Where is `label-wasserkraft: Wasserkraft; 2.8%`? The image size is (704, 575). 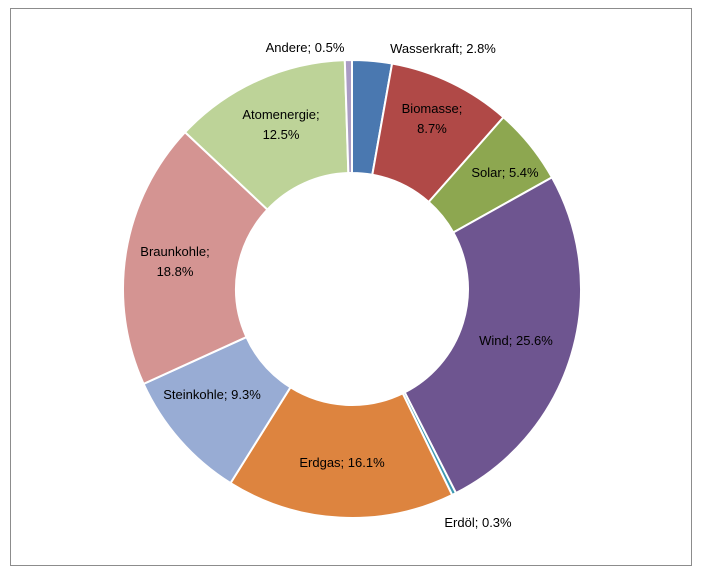
label-wasserkraft: Wasserkraft; 2.8% is located at coordinates (443, 48).